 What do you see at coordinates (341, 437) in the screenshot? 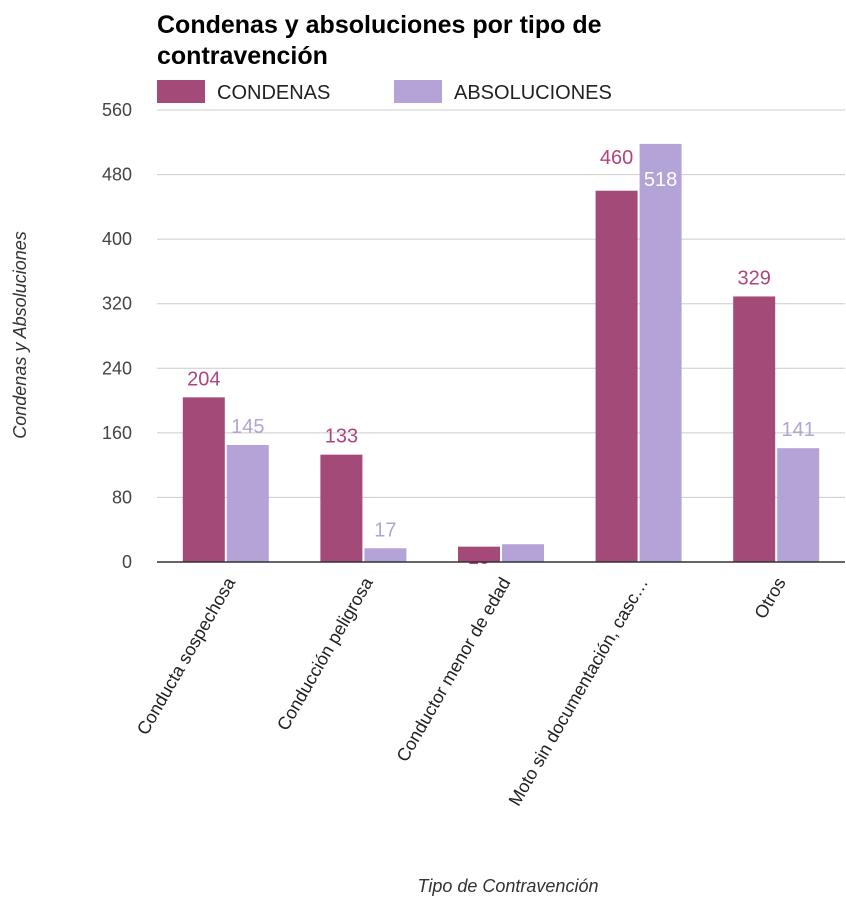
I see `data-label-condenas: 133` at bounding box center [341, 437].